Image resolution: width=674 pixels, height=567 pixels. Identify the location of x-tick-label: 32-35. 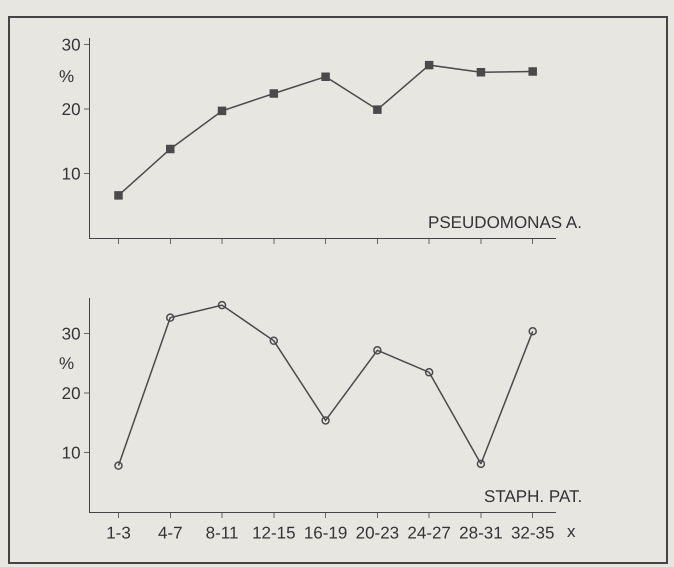
(532, 532).